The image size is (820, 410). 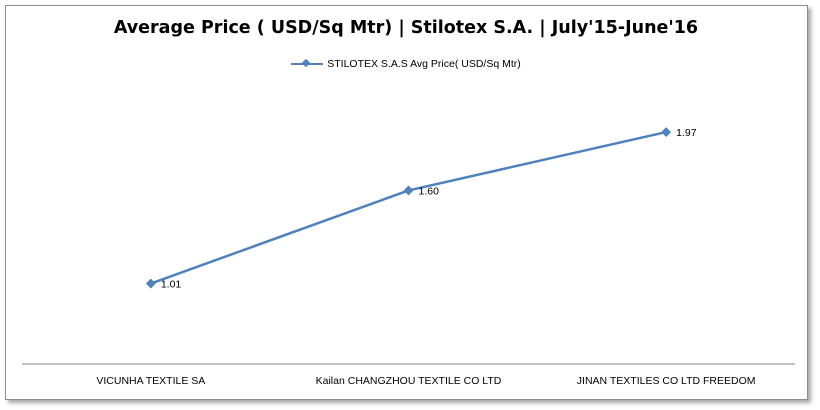 I want to click on data-label: 1.60, so click(x=429, y=191).